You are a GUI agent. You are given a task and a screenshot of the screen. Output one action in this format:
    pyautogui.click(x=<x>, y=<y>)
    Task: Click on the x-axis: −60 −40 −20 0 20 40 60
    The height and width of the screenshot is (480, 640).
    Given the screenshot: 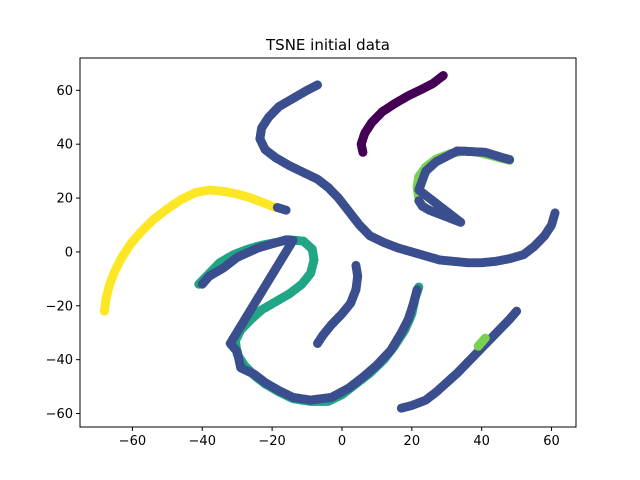 What is the action you would take?
    pyautogui.click(x=339, y=438)
    